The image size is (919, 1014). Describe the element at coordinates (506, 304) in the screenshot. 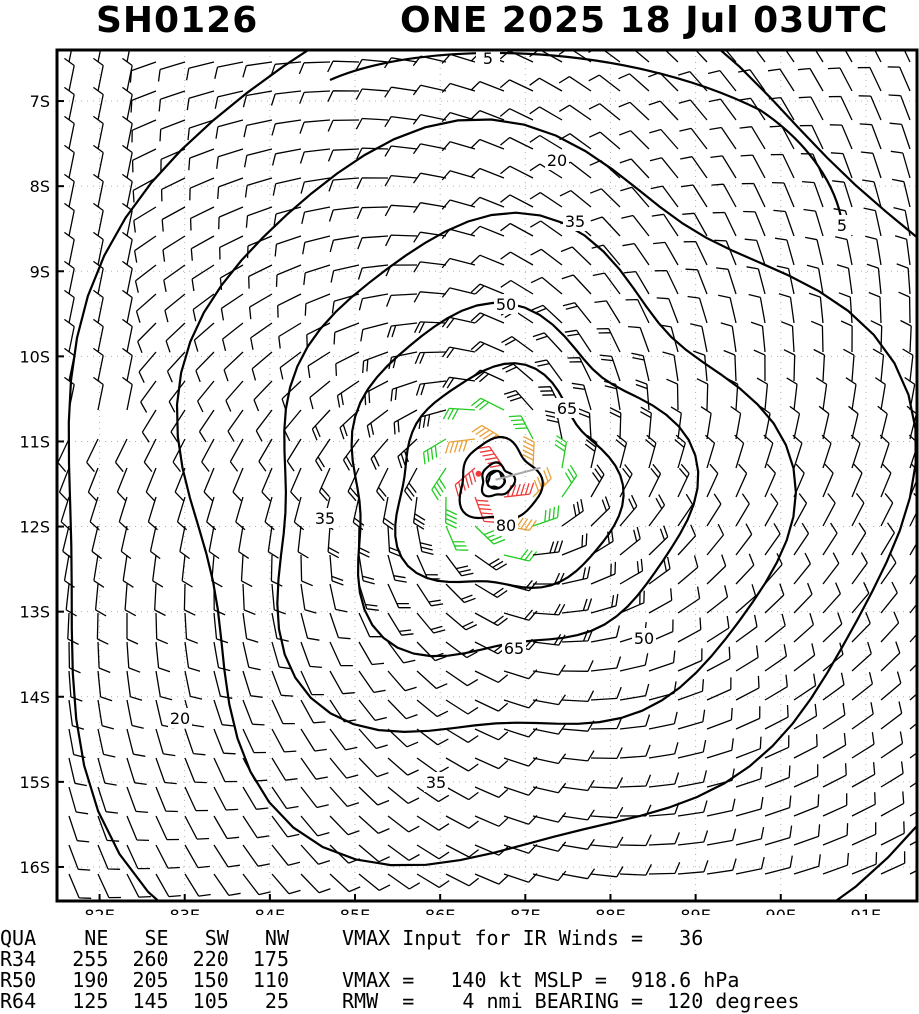

I see `contour-label: 50` at that location.